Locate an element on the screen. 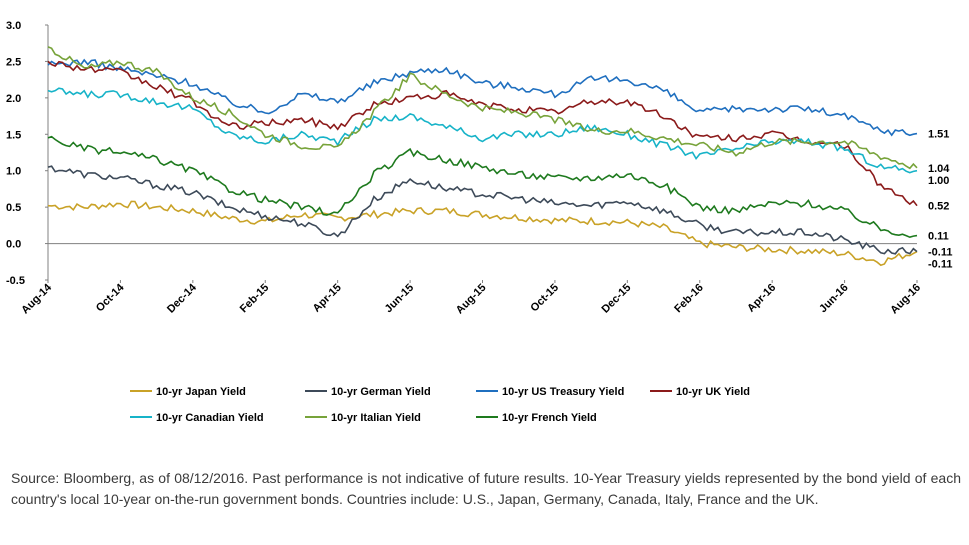 Image resolution: width=969 pixels, height=545 pixels. y-tick-label: 1.0 is located at coordinates (13, 172).